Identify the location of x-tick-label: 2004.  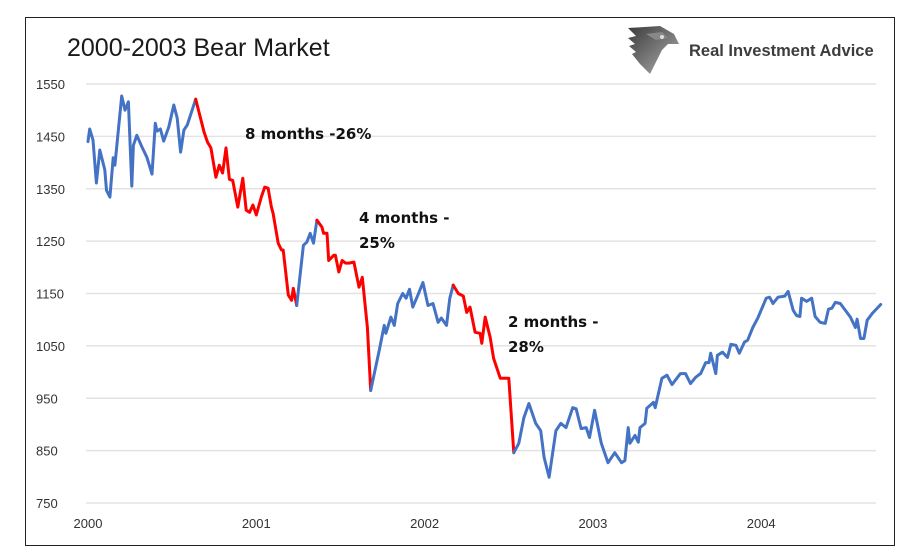
(761, 523).